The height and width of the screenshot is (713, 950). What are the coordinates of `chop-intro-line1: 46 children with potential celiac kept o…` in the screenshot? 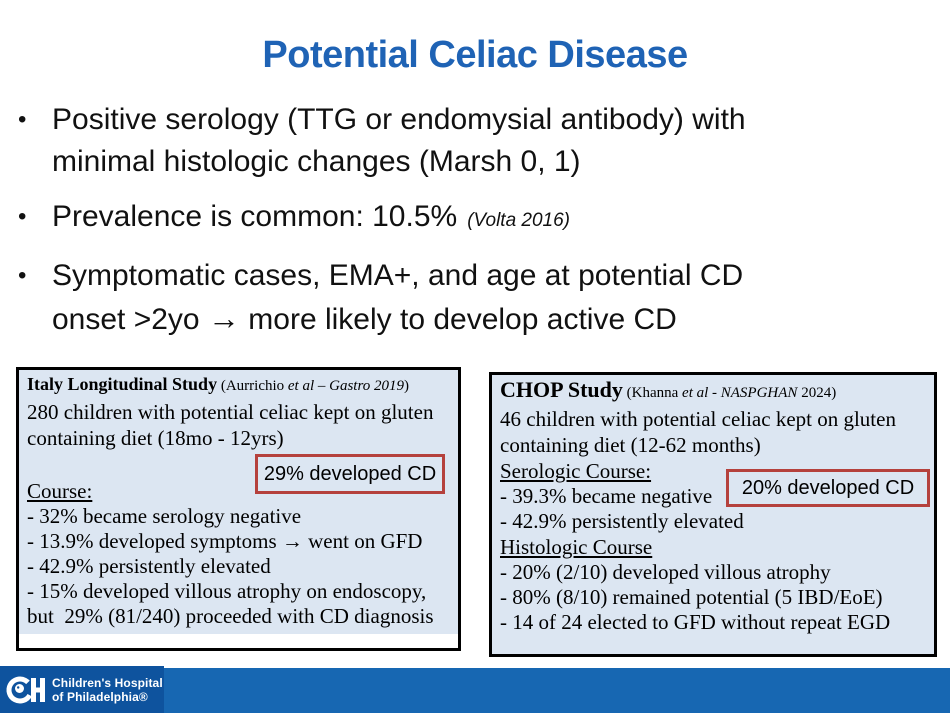 It's located at (698, 419).